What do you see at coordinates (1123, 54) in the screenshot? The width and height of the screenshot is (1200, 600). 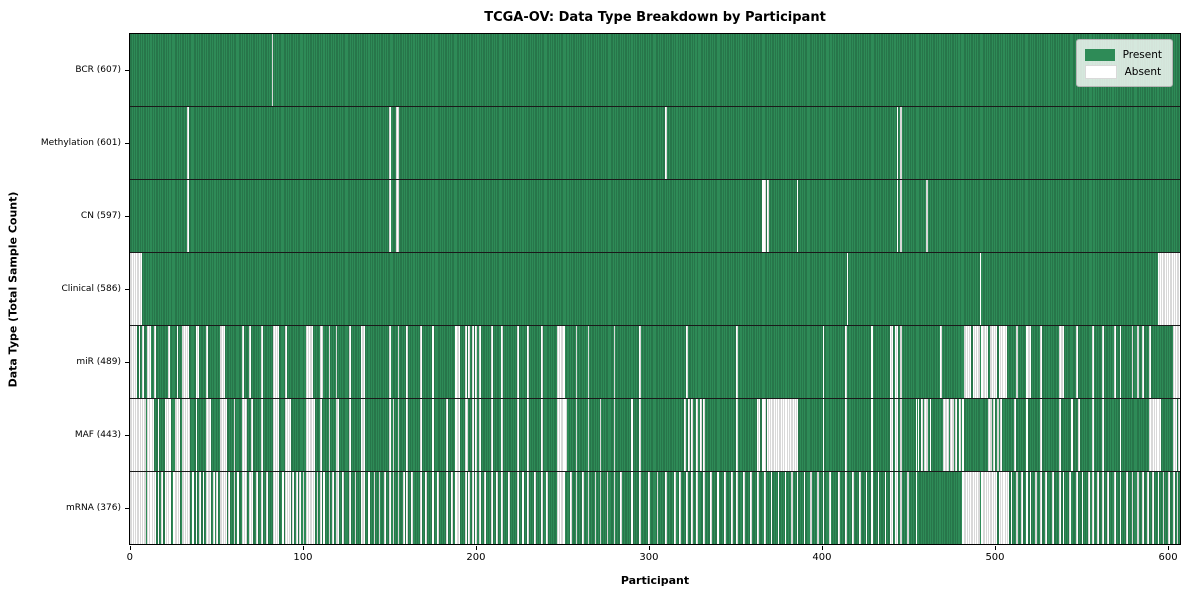 I see `legend-item-present: Present` at bounding box center [1123, 54].